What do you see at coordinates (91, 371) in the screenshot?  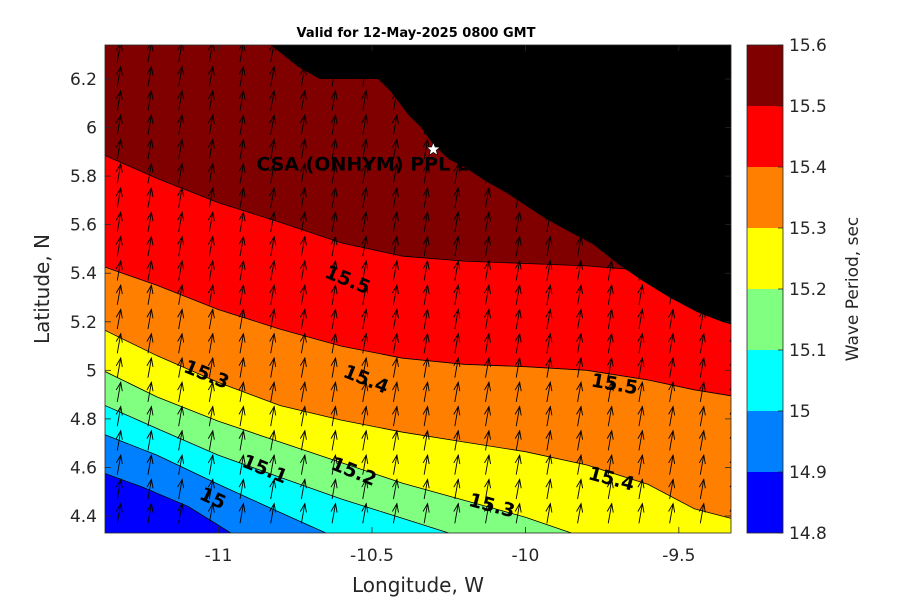 I see `y-tick-label: 5` at bounding box center [91, 371].